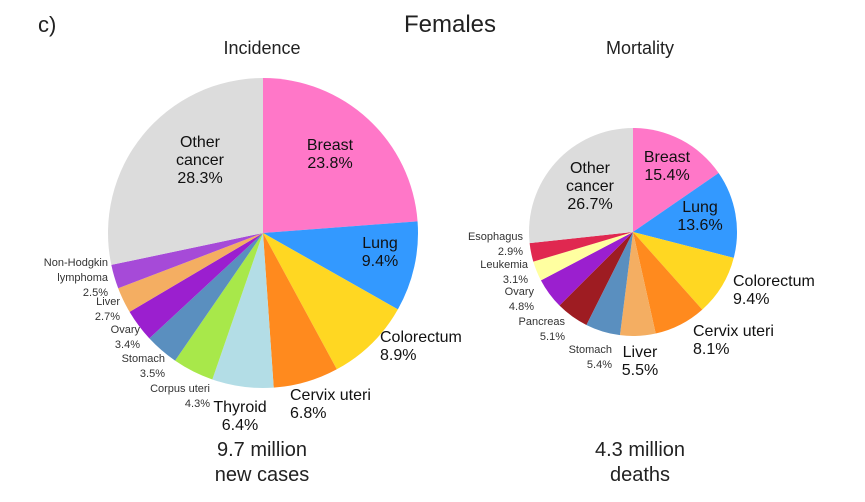 The image size is (865, 502). What do you see at coordinates (640, 370) in the screenshot?
I see `slice-value-label: 5.5%` at bounding box center [640, 370].